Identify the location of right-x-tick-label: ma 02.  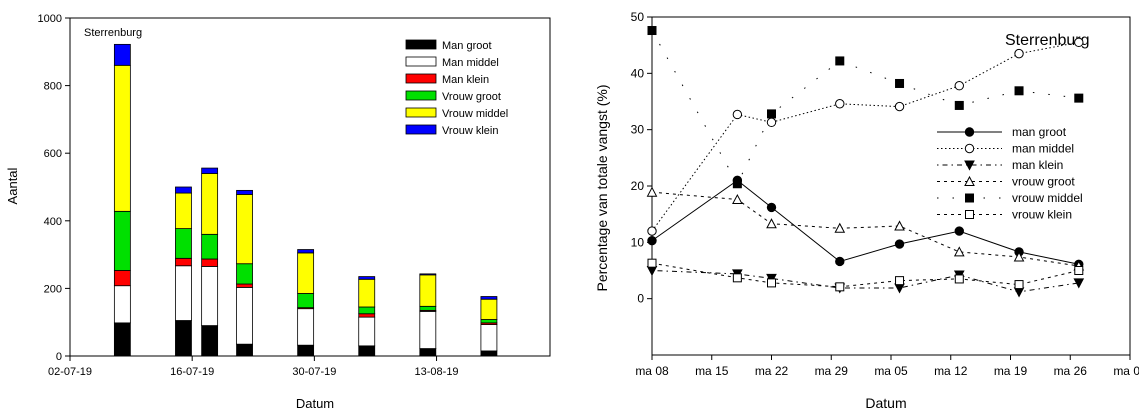
(1126, 371).